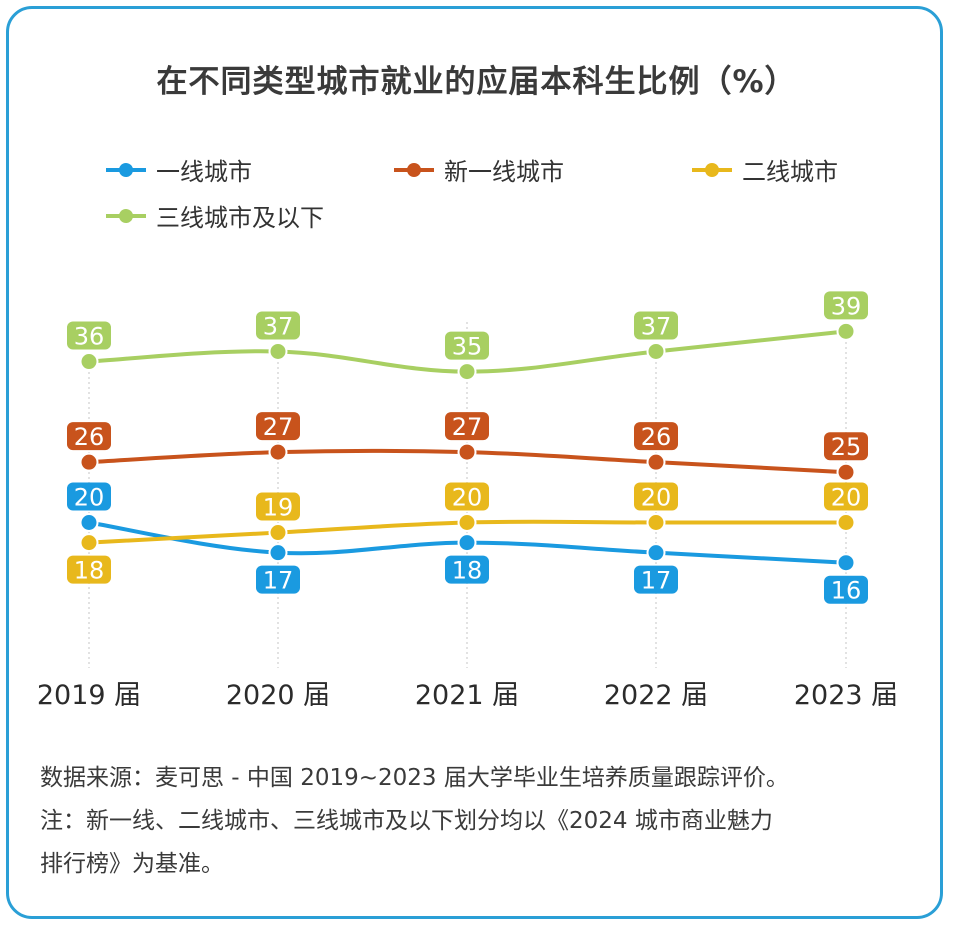 The height and width of the screenshot is (929, 953). Describe the element at coordinates (504, 172) in the screenshot. I see `legend-label: 新一线城市` at that location.